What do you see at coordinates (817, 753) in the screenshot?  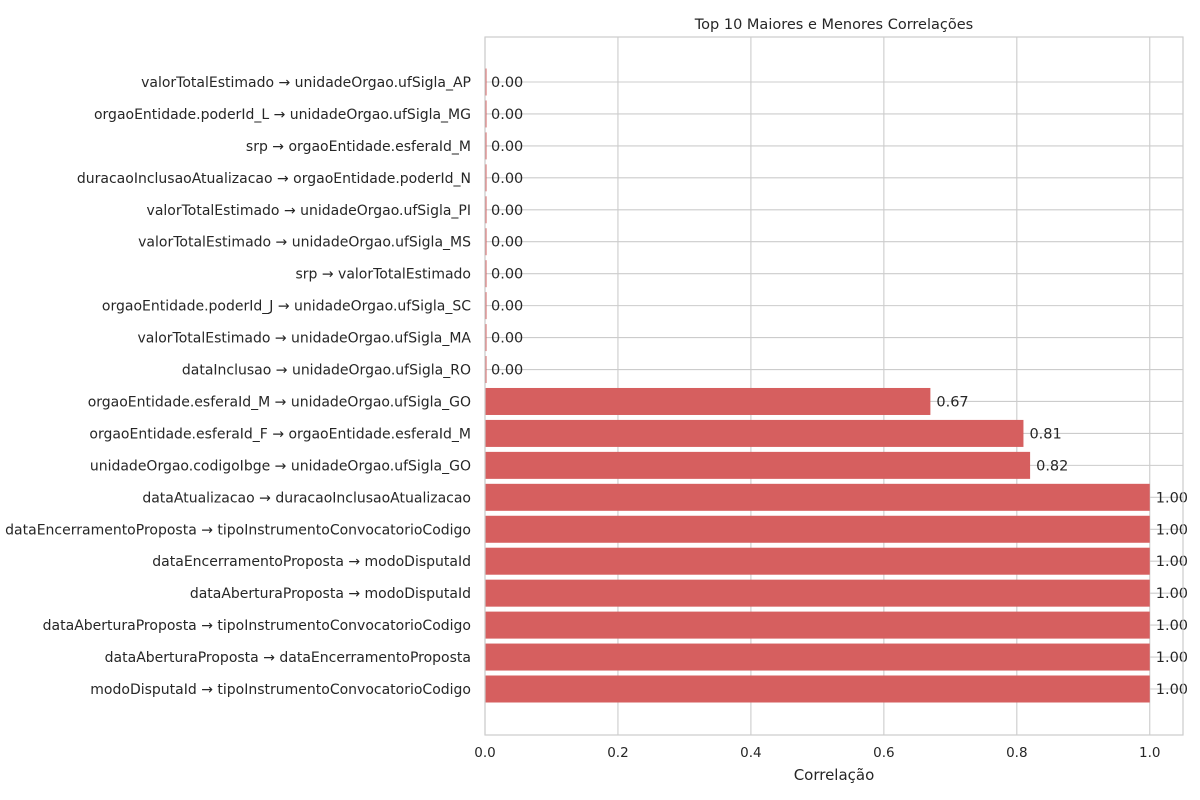 I see `x-axis-ticks: 0.0 0.2 0.4 0.6 0.8 1.0` at bounding box center [817, 753].